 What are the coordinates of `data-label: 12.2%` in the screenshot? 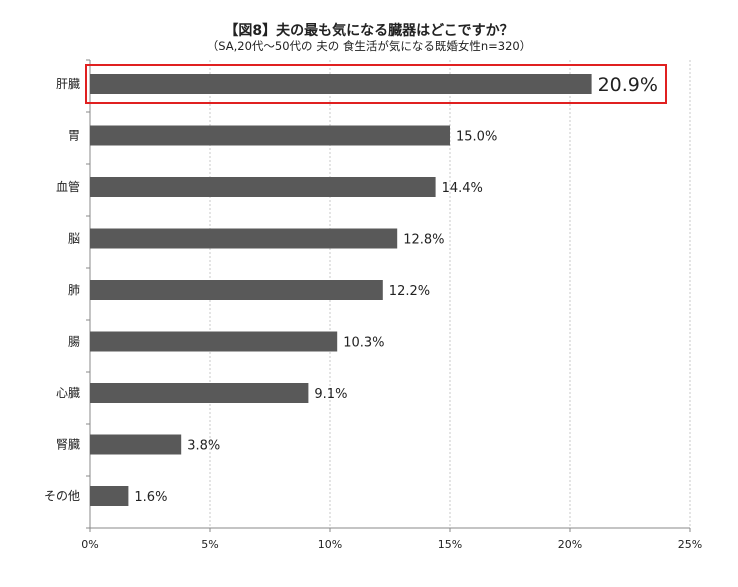 It's located at (409, 291).